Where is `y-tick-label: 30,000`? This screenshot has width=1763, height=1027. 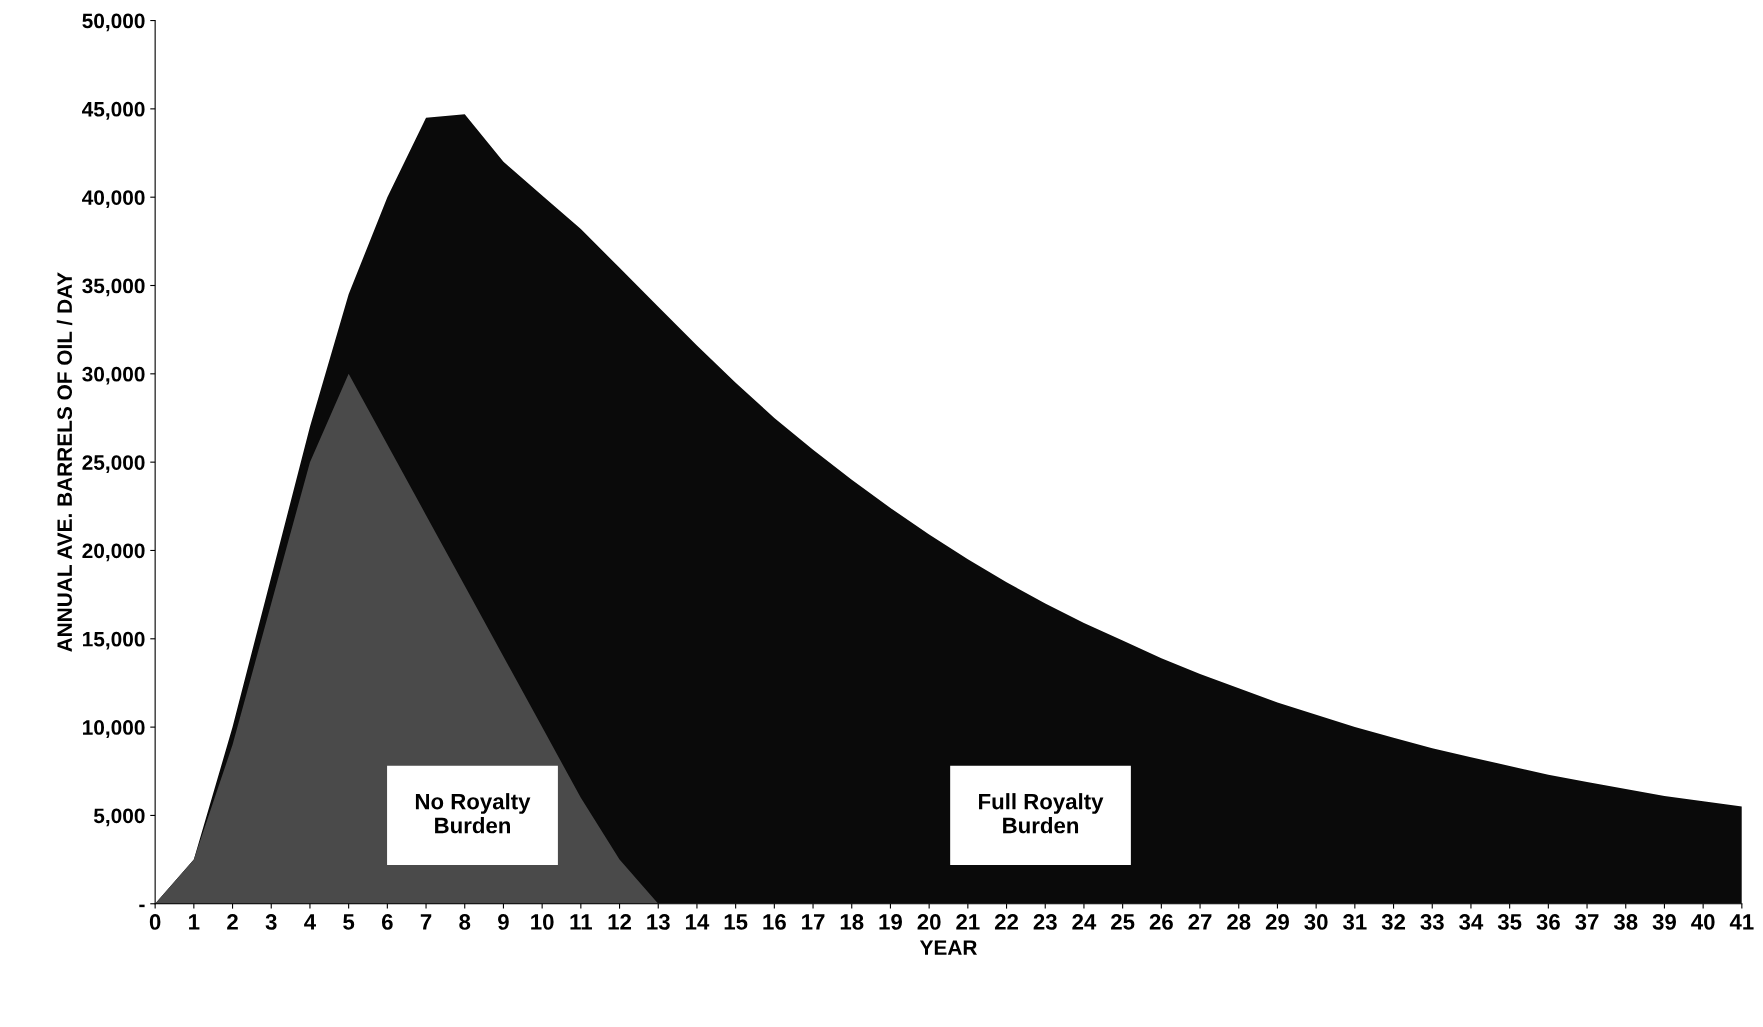
y-tick-label: 30,000 is located at coordinates (113, 375).